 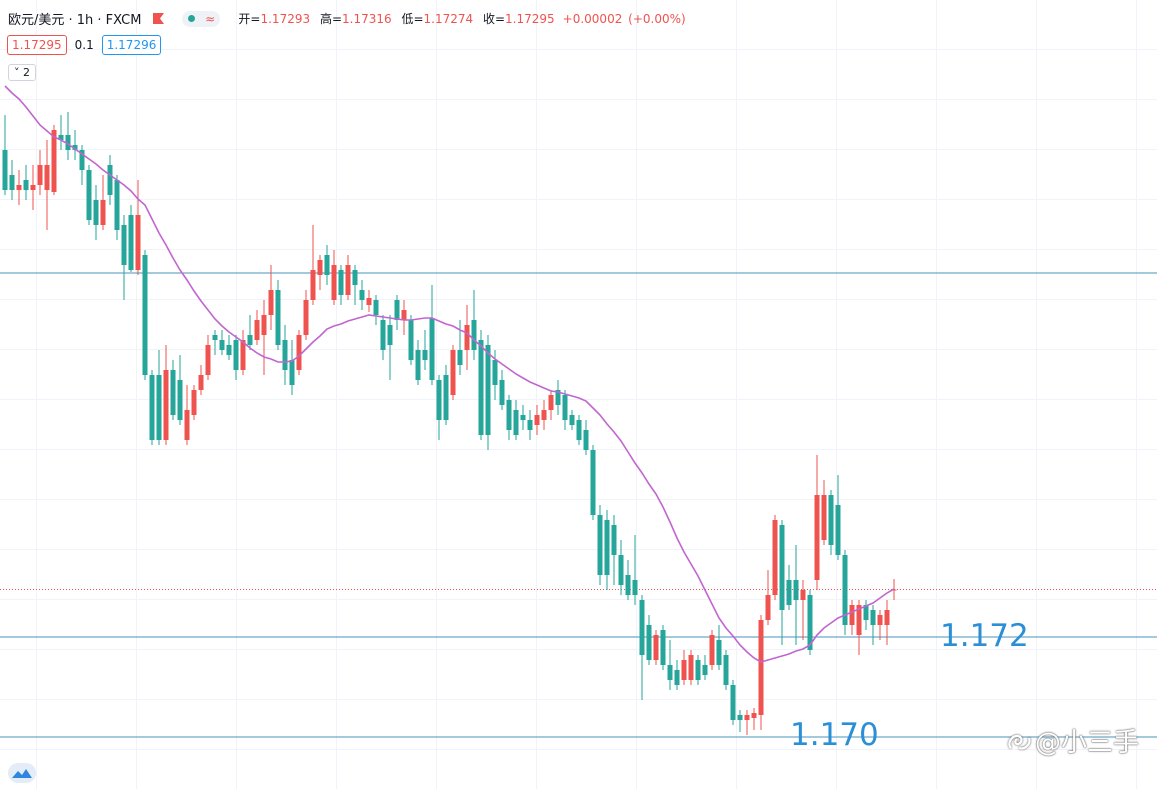 I want to click on market-status: ≈, so click(x=201, y=18).